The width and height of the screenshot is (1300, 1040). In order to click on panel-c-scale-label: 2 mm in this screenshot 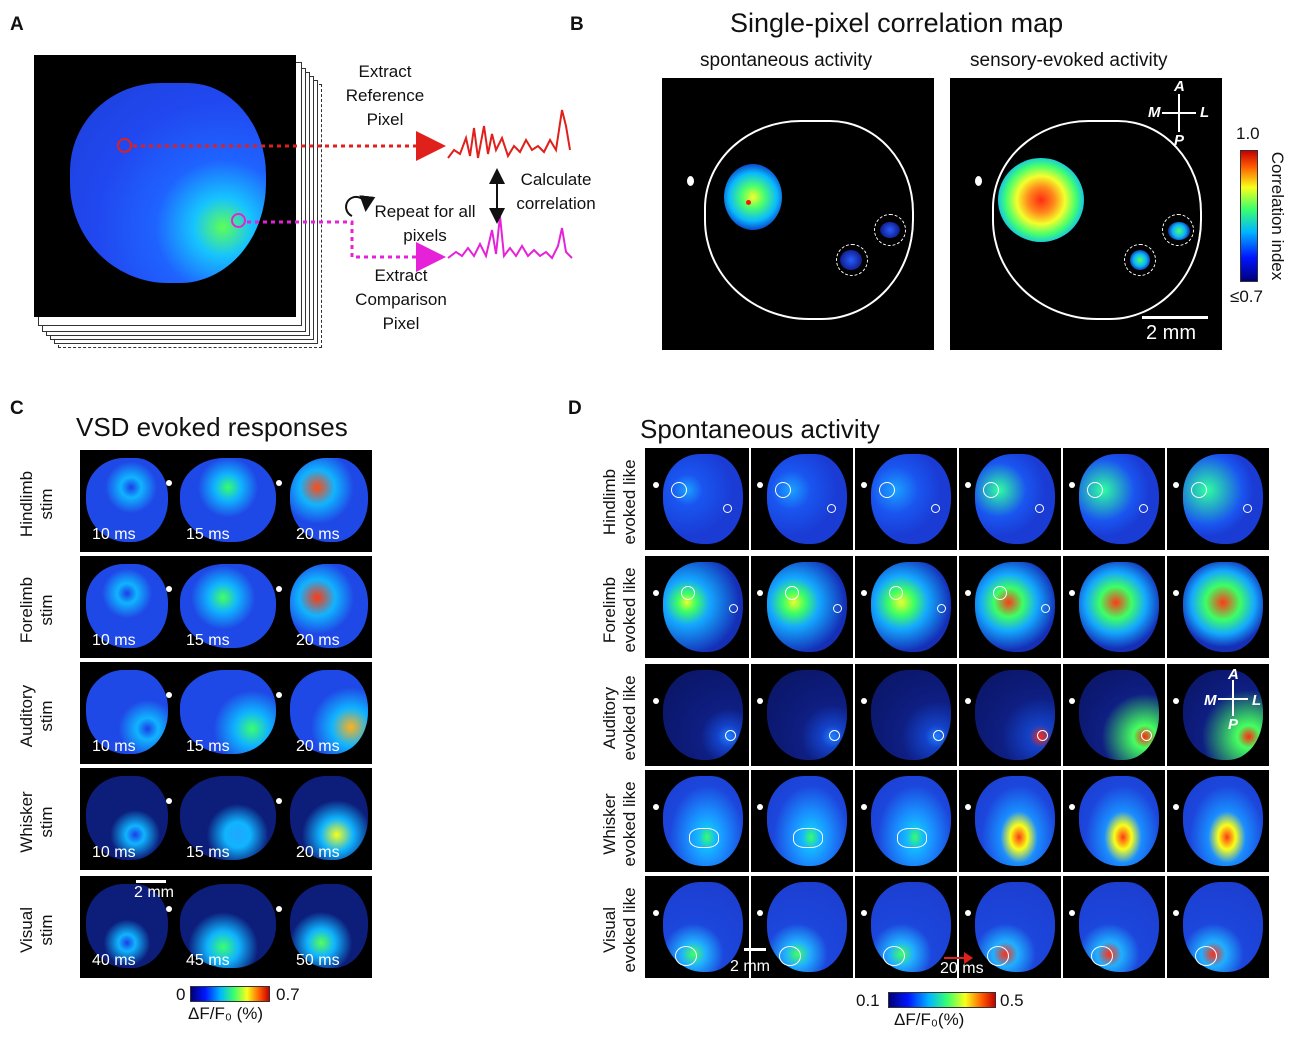, I will do `click(154, 892)`.